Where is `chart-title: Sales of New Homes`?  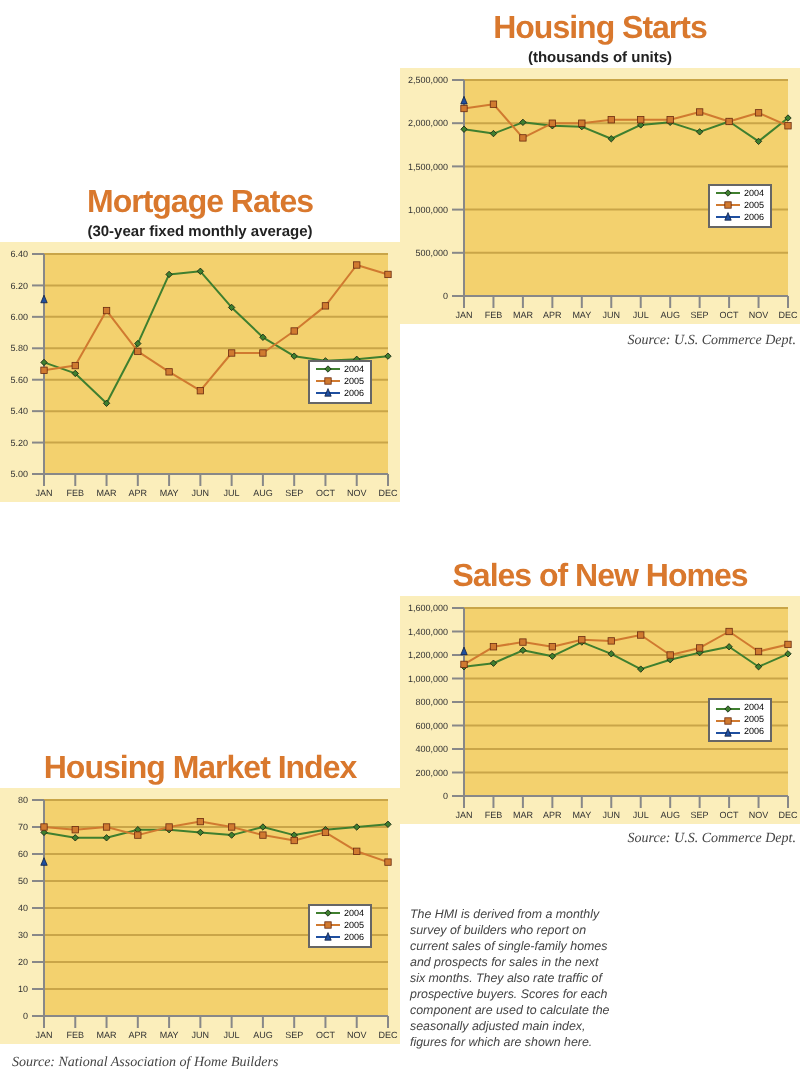 chart-title: Sales of New Homes is located at coordinates (600, 578).